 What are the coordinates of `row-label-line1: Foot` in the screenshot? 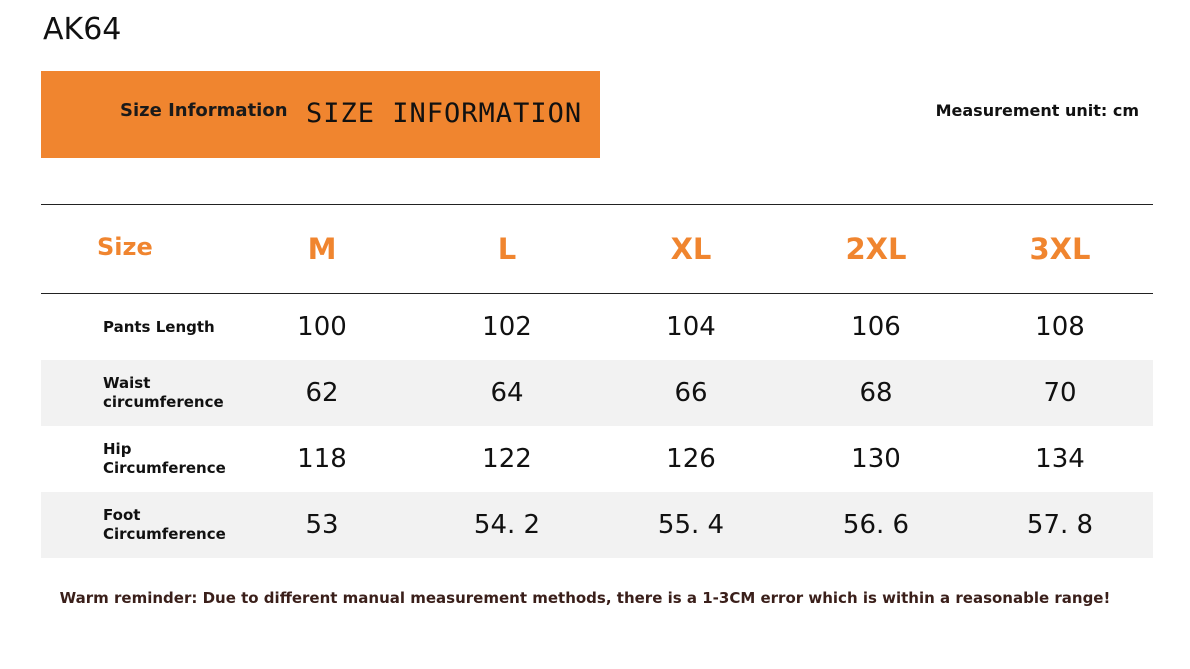 It's located at (122, 515).